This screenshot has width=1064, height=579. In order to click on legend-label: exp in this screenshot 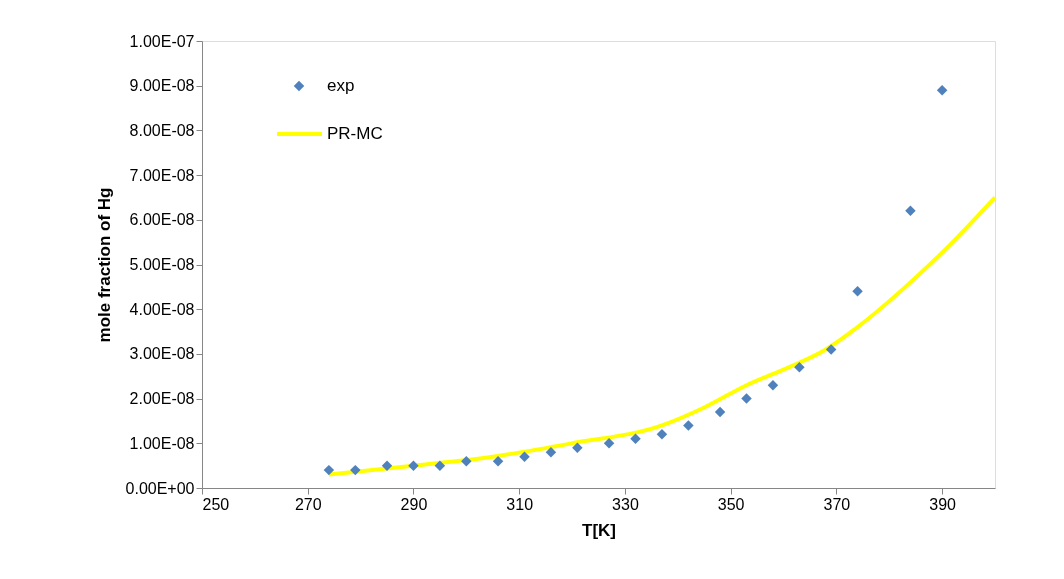, I will do `click(341, 85)`.